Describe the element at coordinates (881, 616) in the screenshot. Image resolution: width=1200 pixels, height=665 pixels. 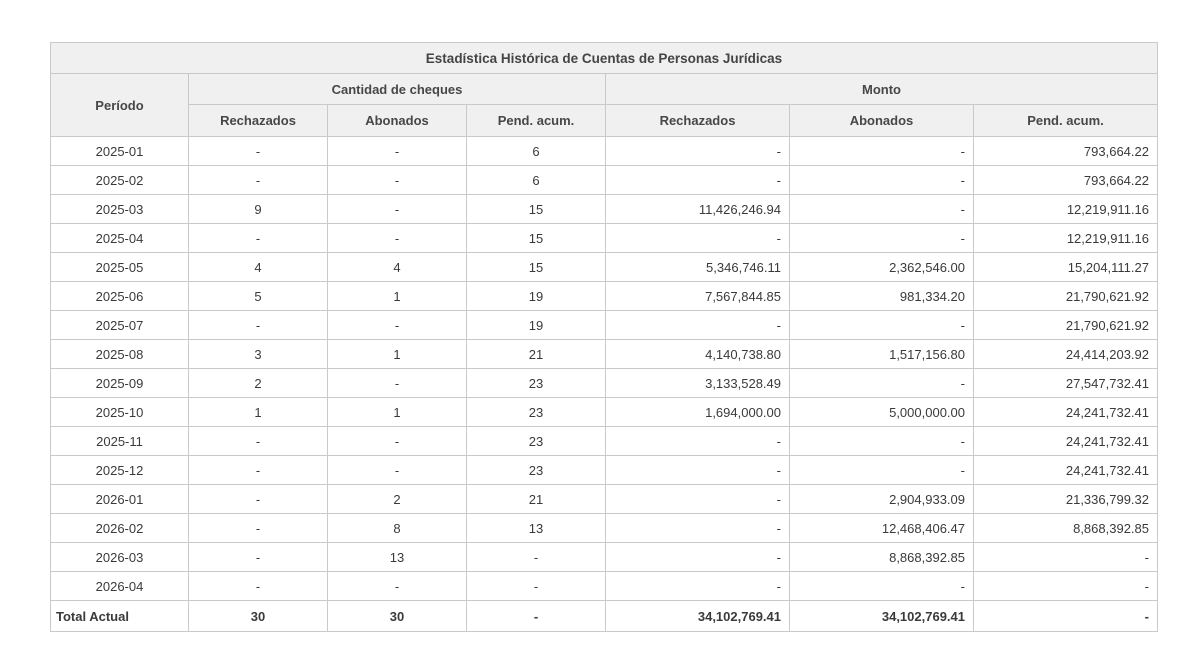
I see `total-monto-abonados: 34,102,769.41` at that location.